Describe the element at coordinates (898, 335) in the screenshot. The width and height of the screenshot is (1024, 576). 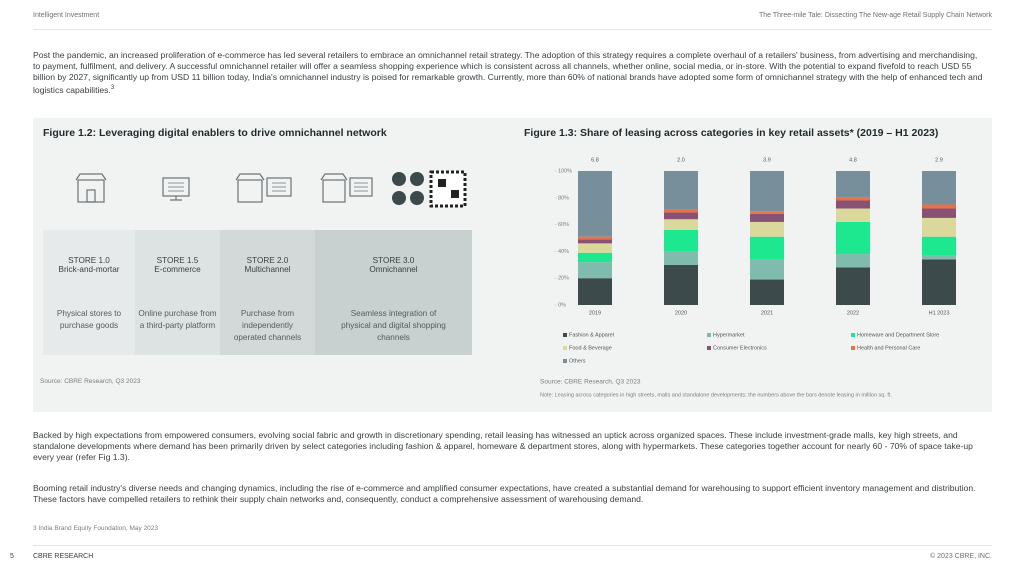
I see `legend-label: Homeware and Department Store` at that location.